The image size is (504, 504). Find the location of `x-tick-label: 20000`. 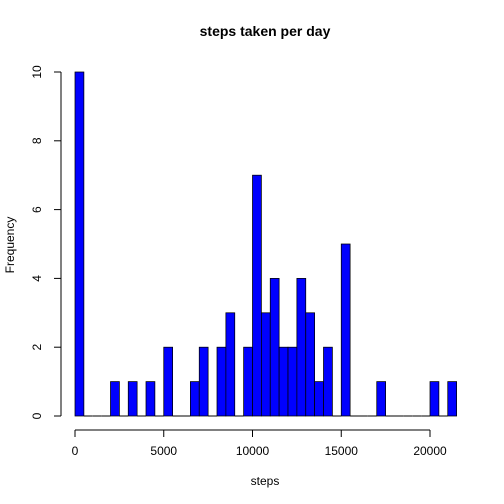

x-tick-label: 20000 is located at coordinates (430, 451).